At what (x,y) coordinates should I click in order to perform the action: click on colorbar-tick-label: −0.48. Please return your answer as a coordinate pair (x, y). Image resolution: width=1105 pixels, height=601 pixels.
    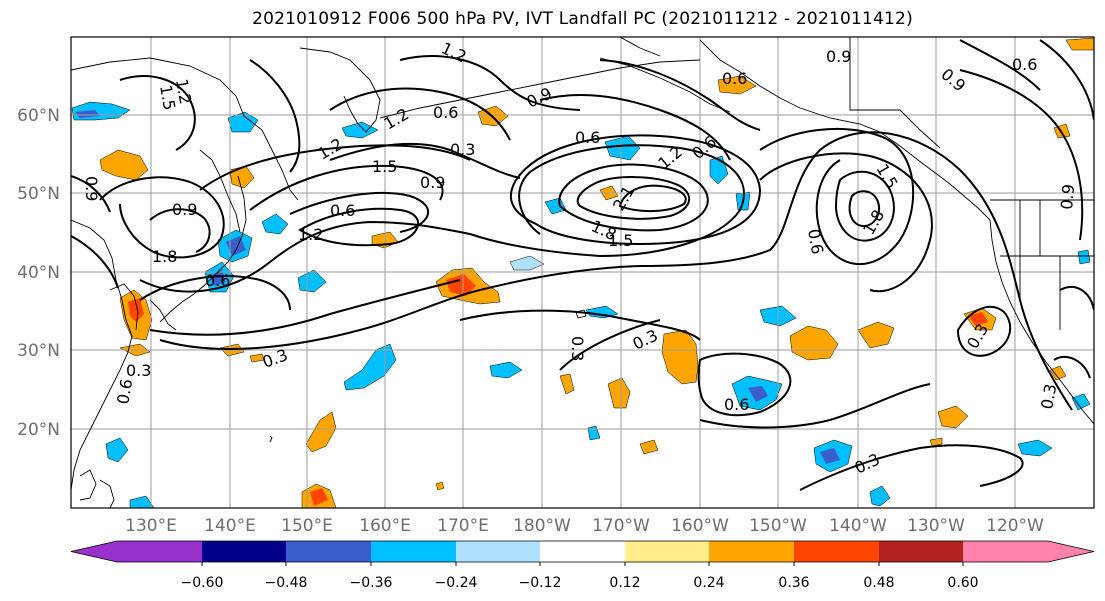
    Looking at the image, I should click on (286, 583).